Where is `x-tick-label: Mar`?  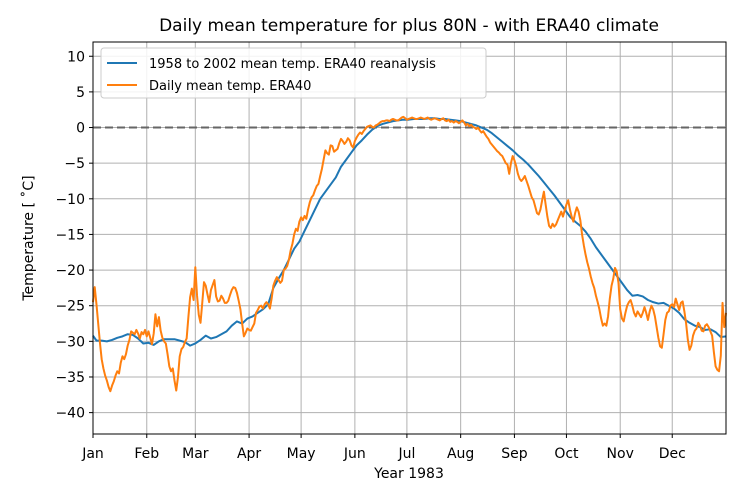 x-tick-label: Mar is located at coordinates (195, 454).